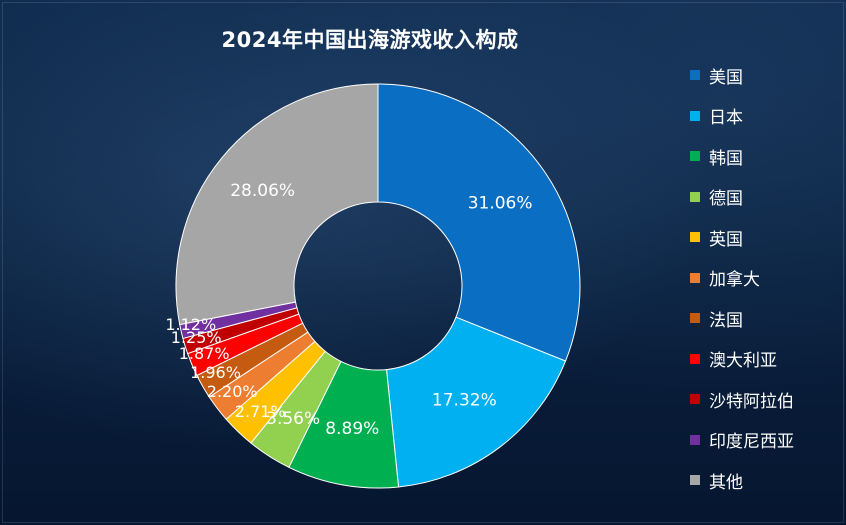  I want to click on legend-label: 其他, so click(726, 482).